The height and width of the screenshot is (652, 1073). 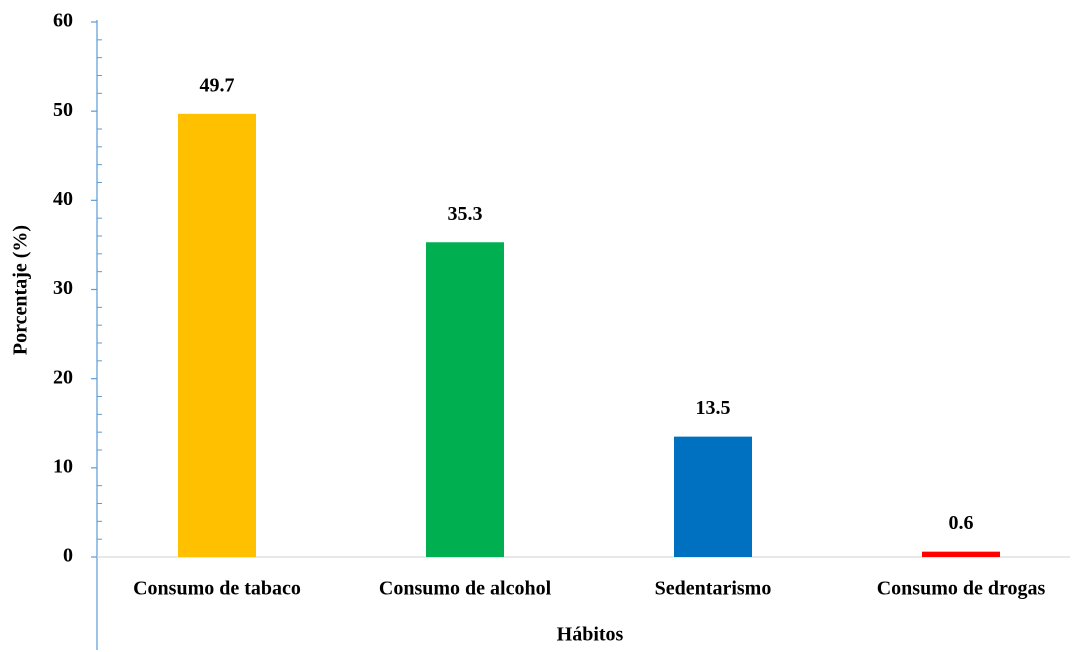 I want to click on y-tick-label: 60, so click(x=63, y=21).